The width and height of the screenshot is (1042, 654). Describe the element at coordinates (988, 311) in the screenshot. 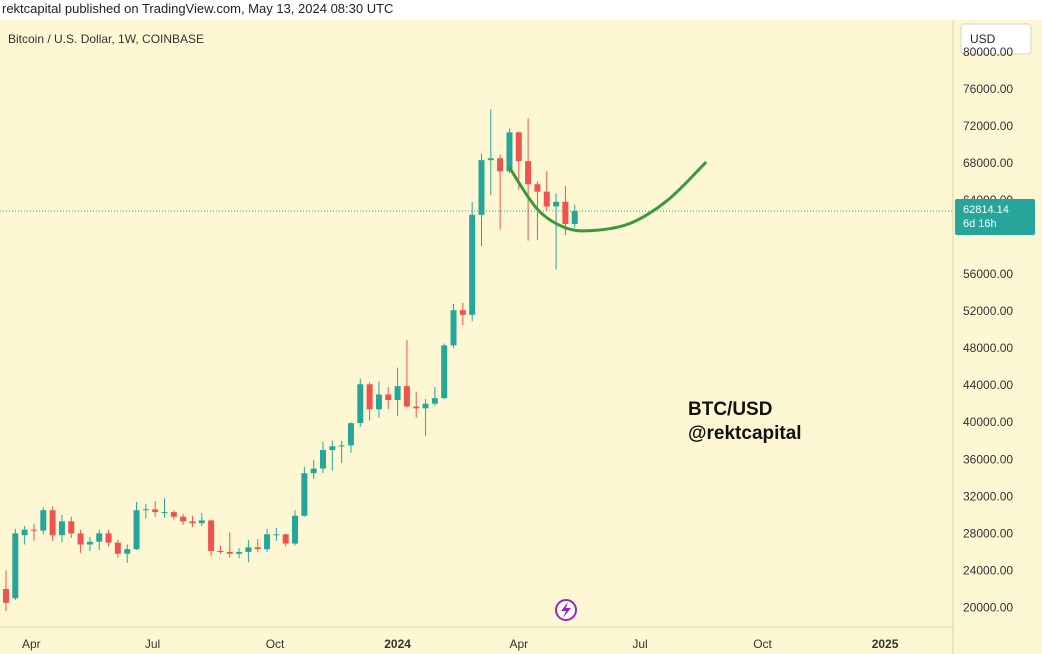

I see `price-tick-label: 52000.00` at that location.